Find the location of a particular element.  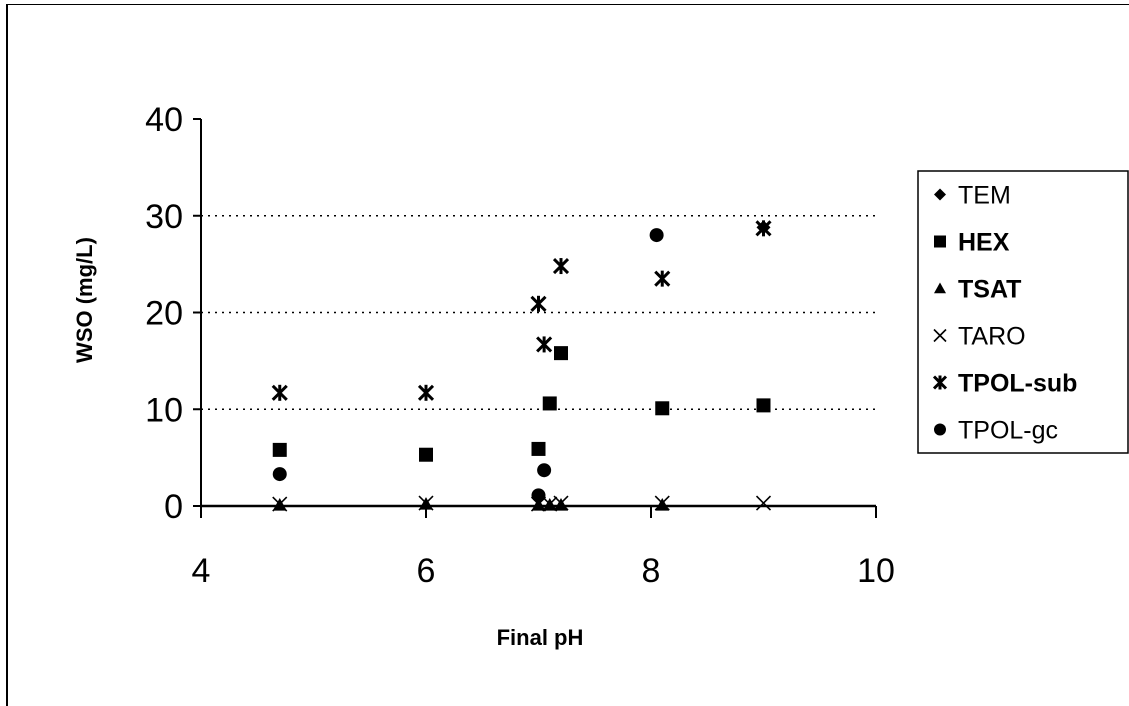

legend-marker-tpol-sub is located at coordinates (940, 382).